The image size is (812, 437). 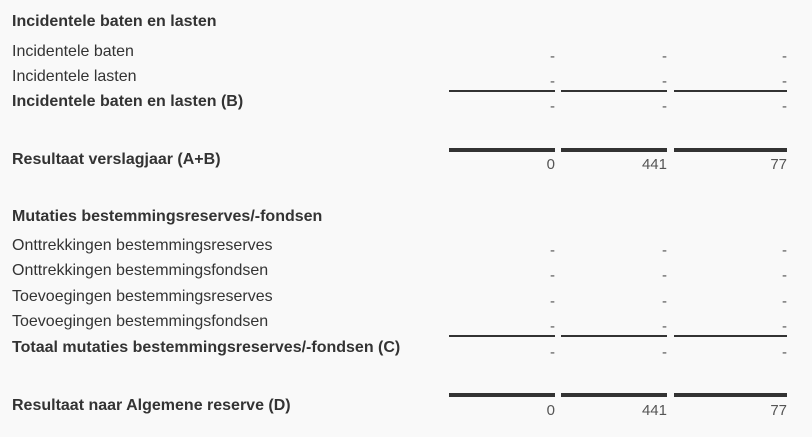 What do you see at coordinates (140, 270) in the screenshot?
I see `row-label: Onttrekkingen bestemmingsfondsen` at bounding box center [140, 270].